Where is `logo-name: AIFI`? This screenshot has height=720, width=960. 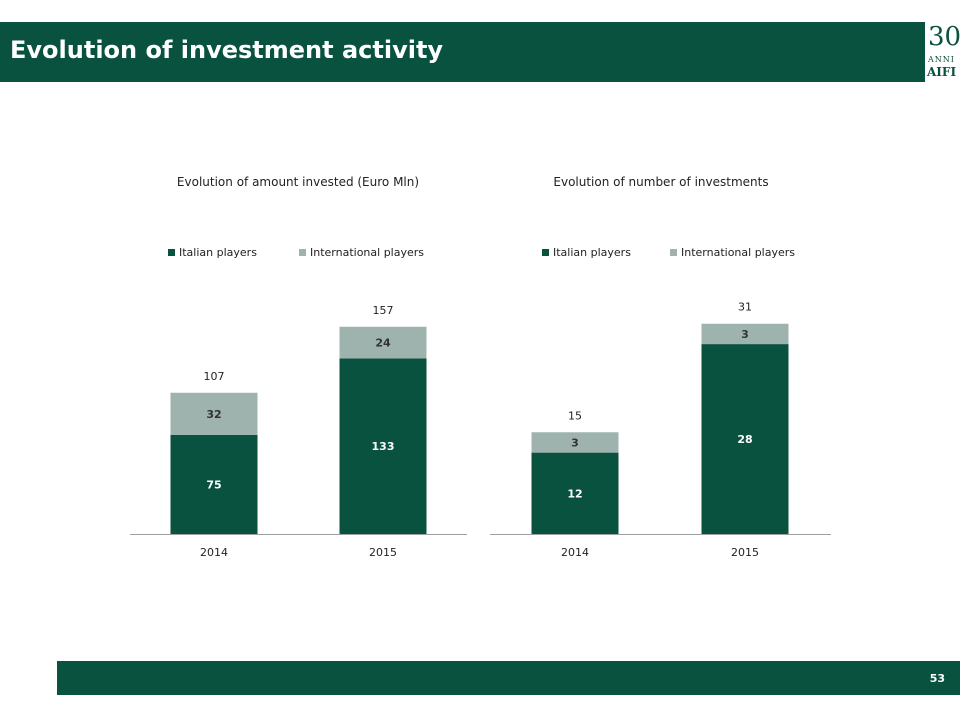
logo-name: AIFI is located at coordinates (942, 72).